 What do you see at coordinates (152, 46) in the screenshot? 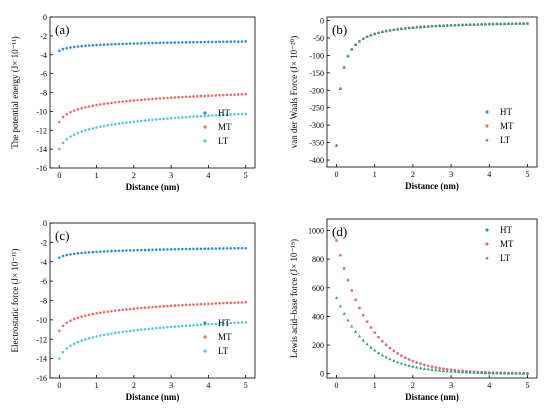
I see `series-HT` at bounding box center [152, 46].